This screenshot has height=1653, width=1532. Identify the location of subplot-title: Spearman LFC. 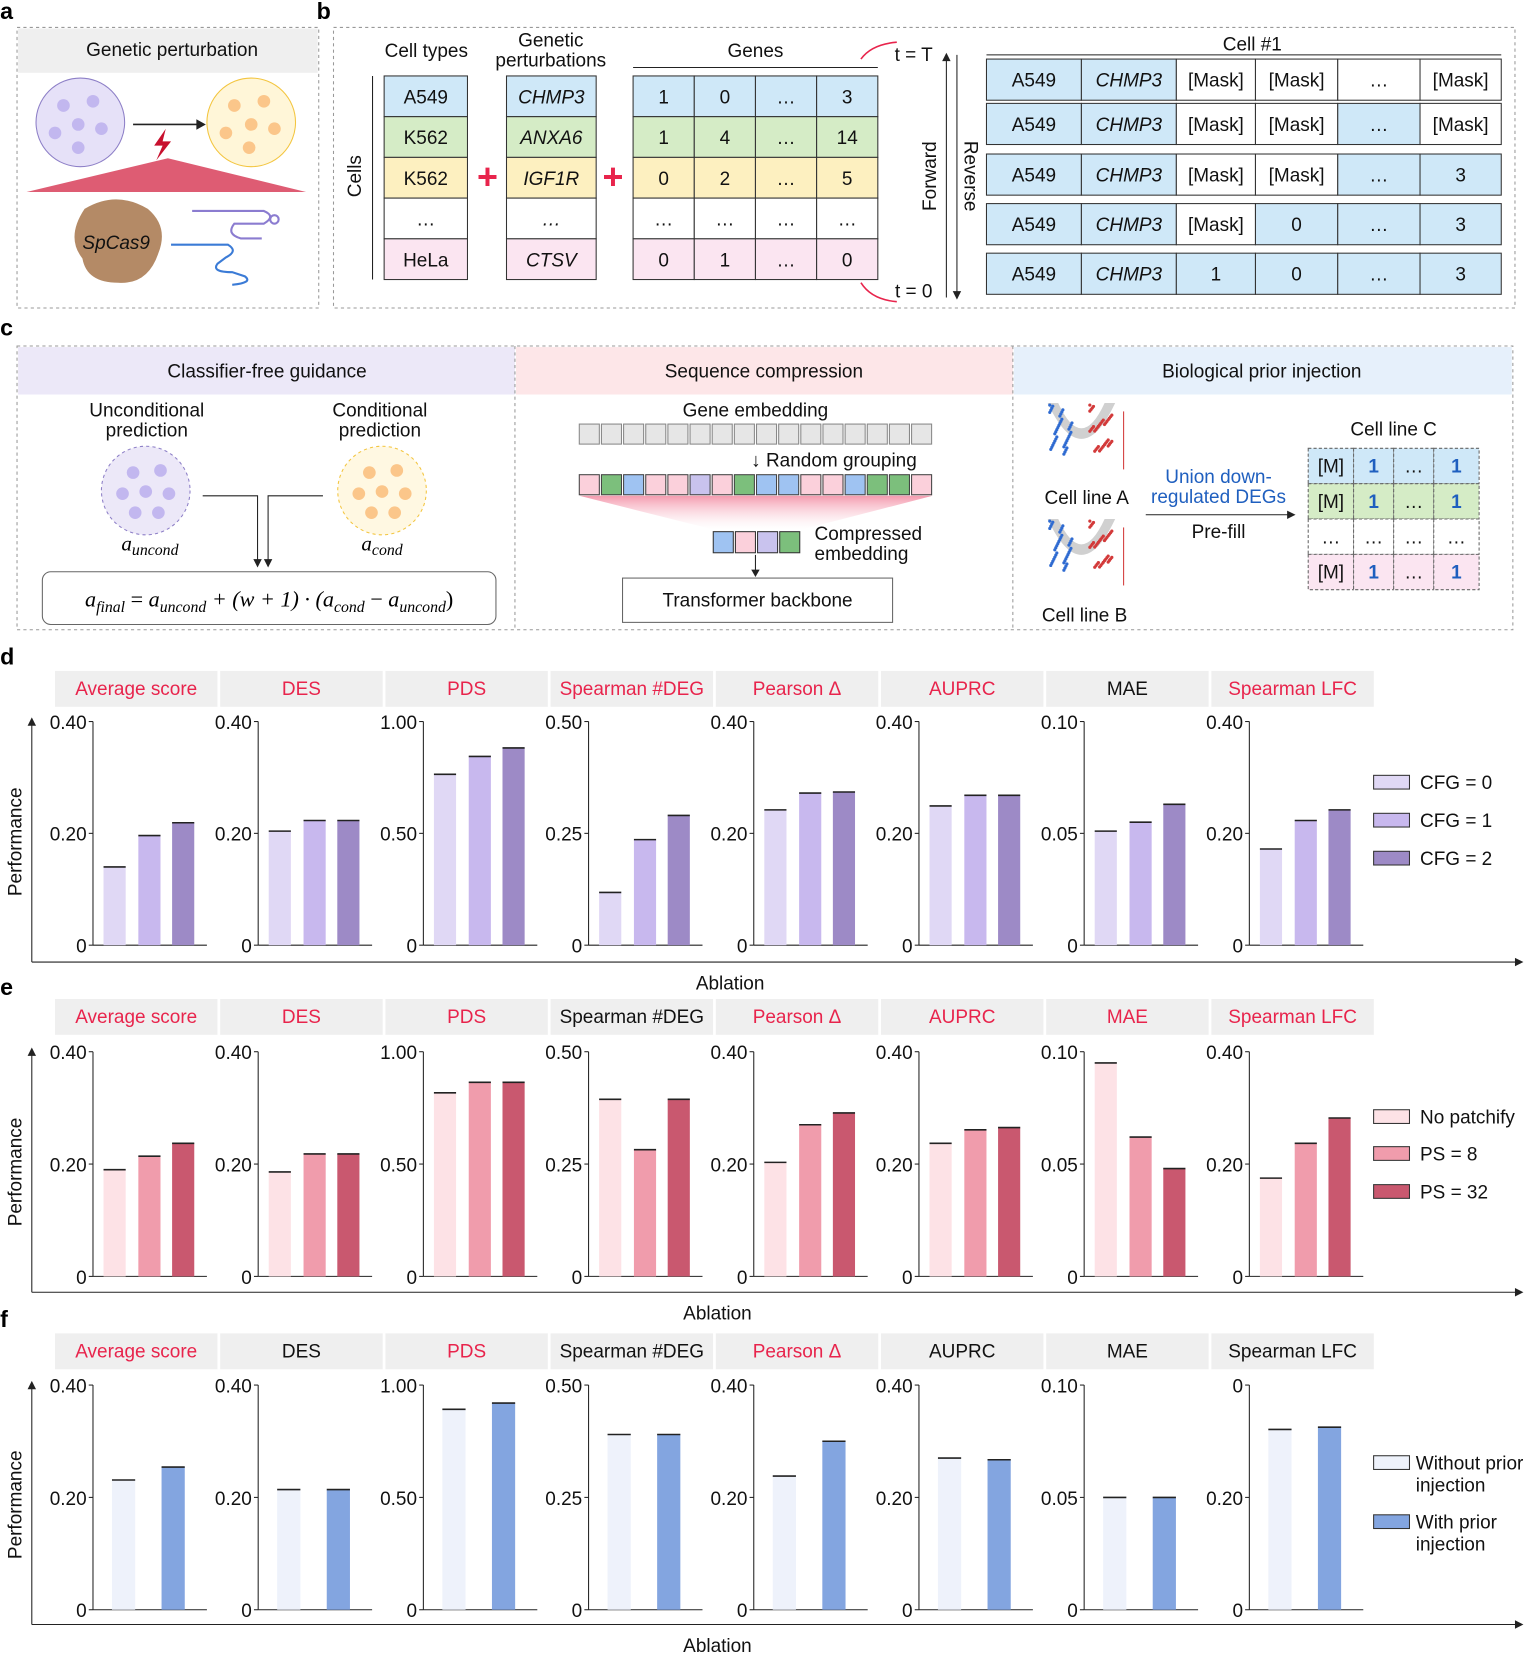
(1292, 1352).